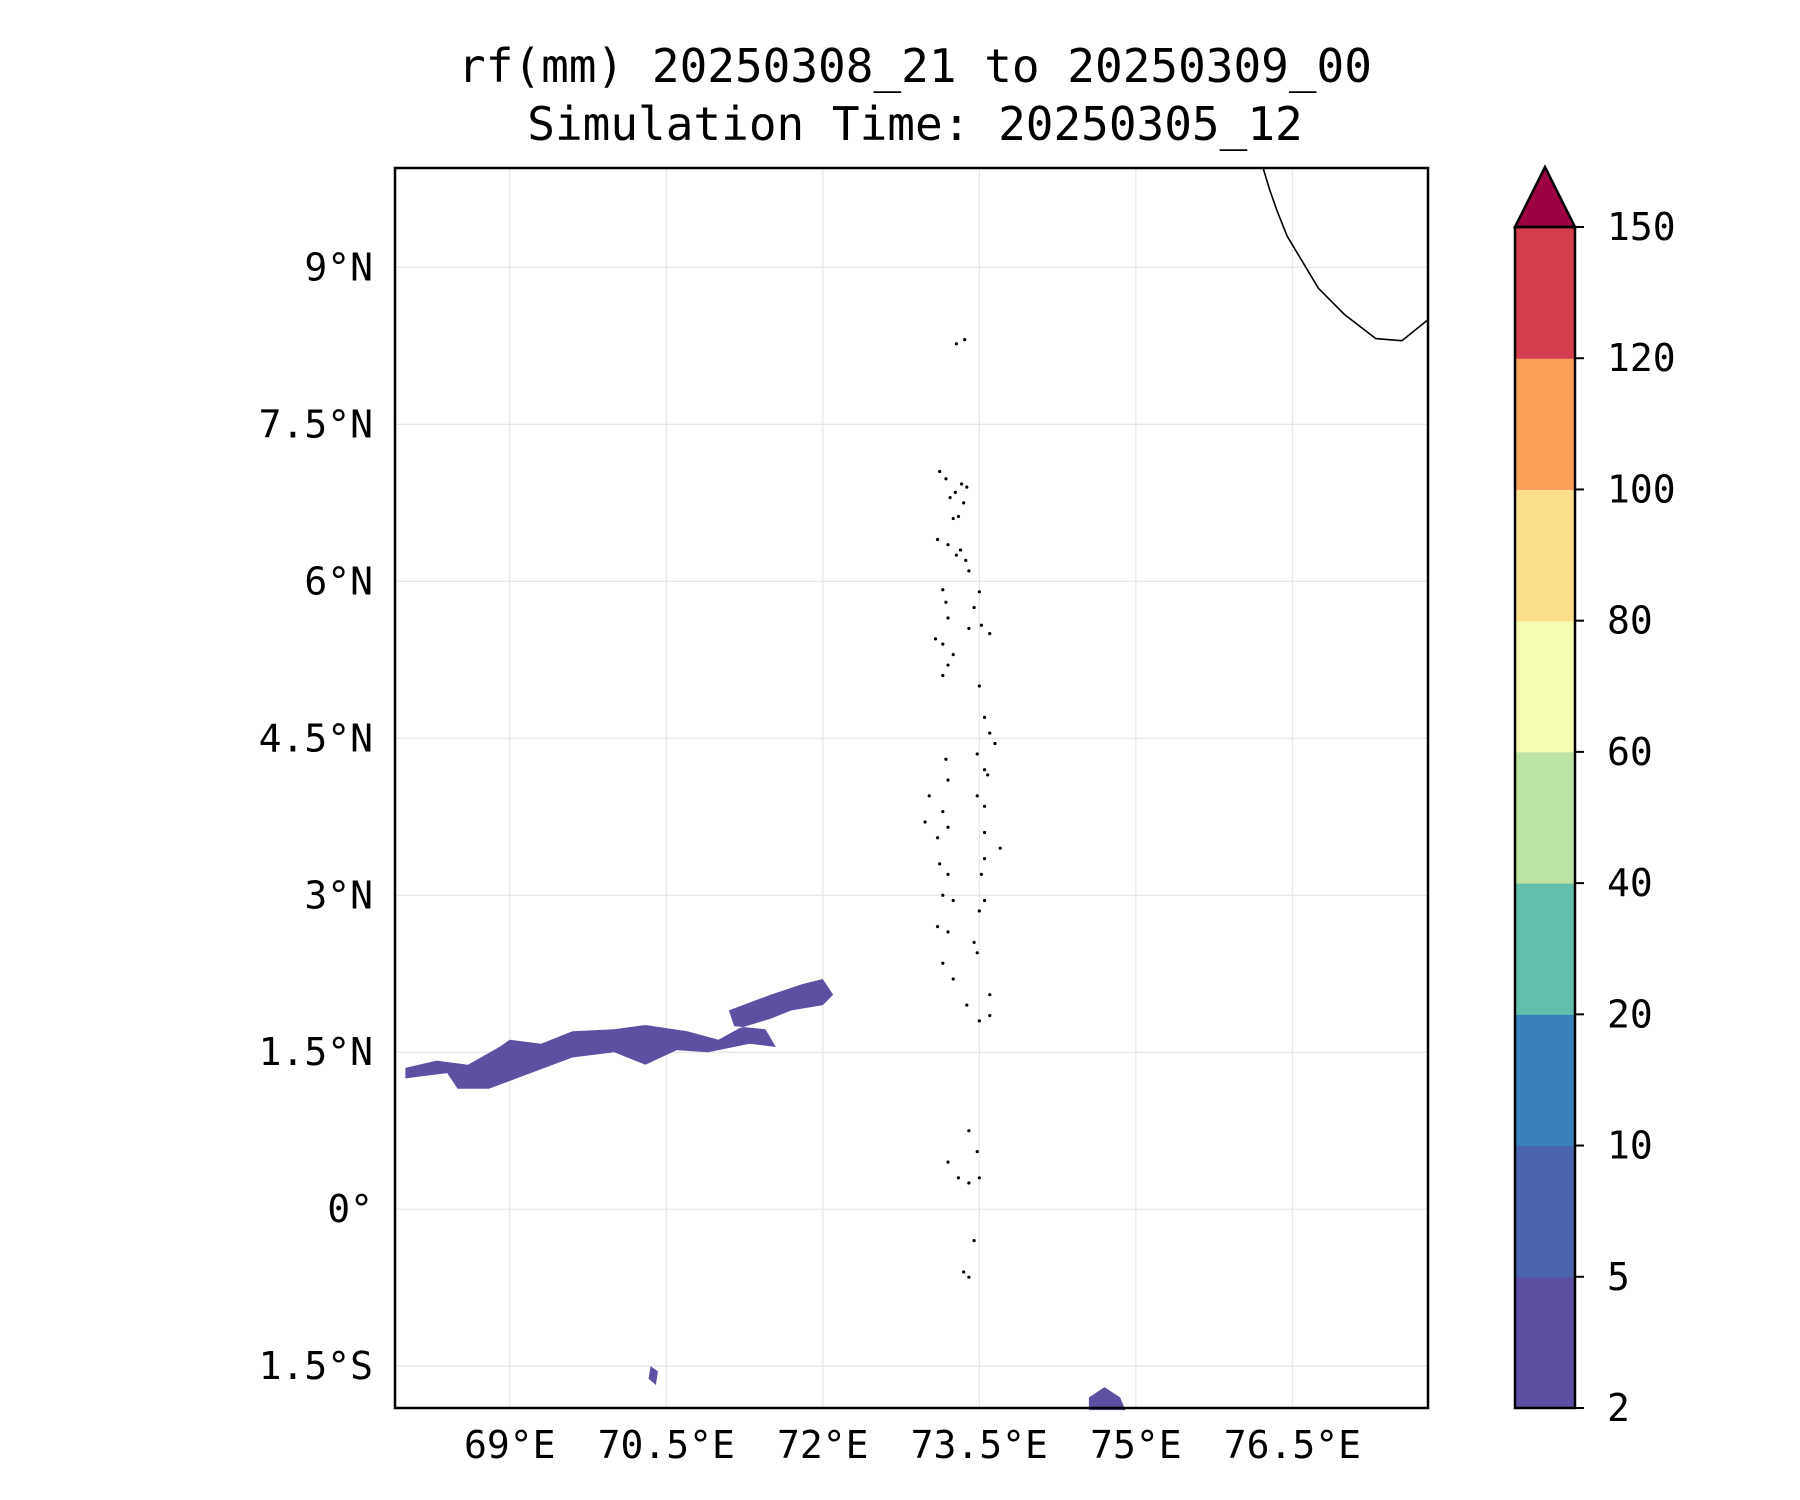 This screenshot has height=1500, width=1800. Describe the element at coordinates (1641, 489) in the screenshot. I see `colorbar-tick-label: 100` at that location.